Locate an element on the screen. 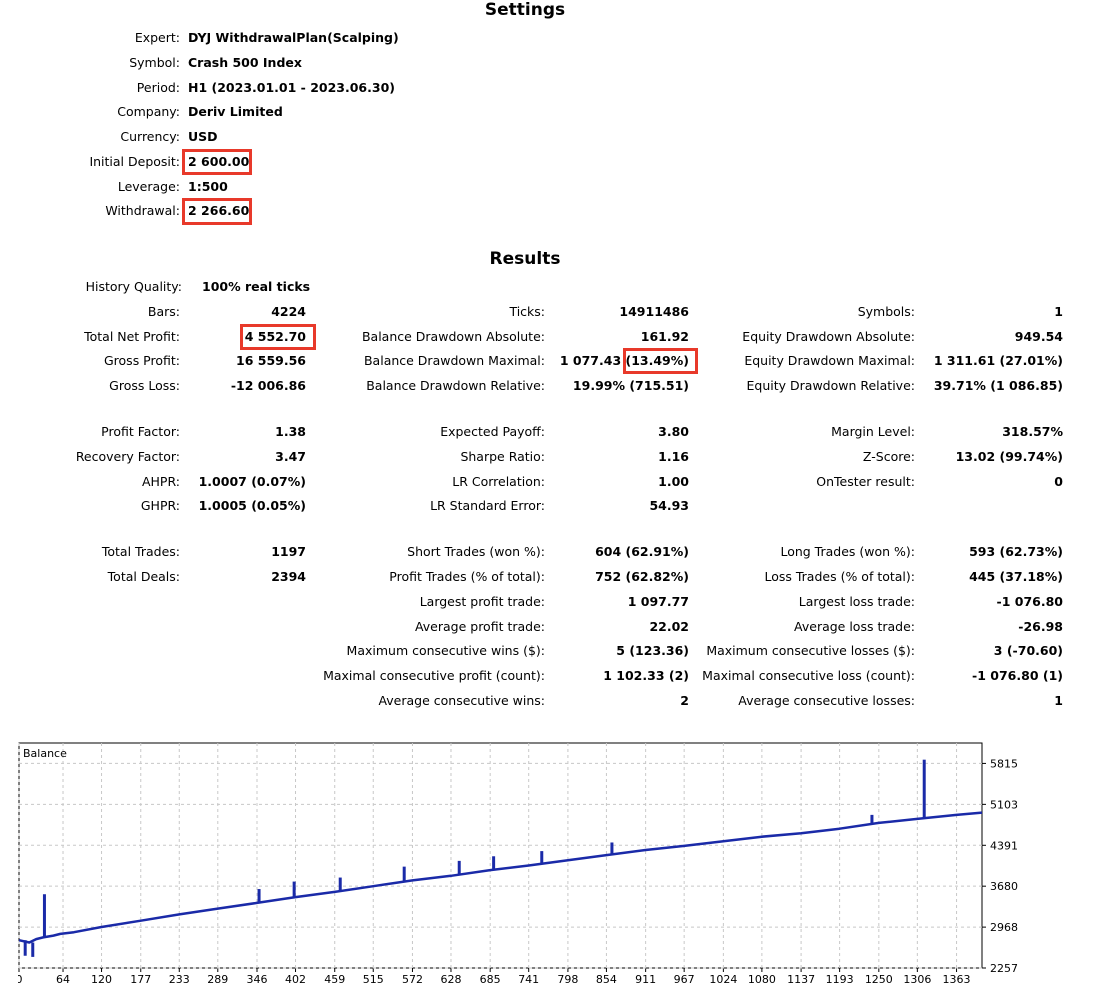  x-tick-label: 233 is located at coordinates (179, 979).